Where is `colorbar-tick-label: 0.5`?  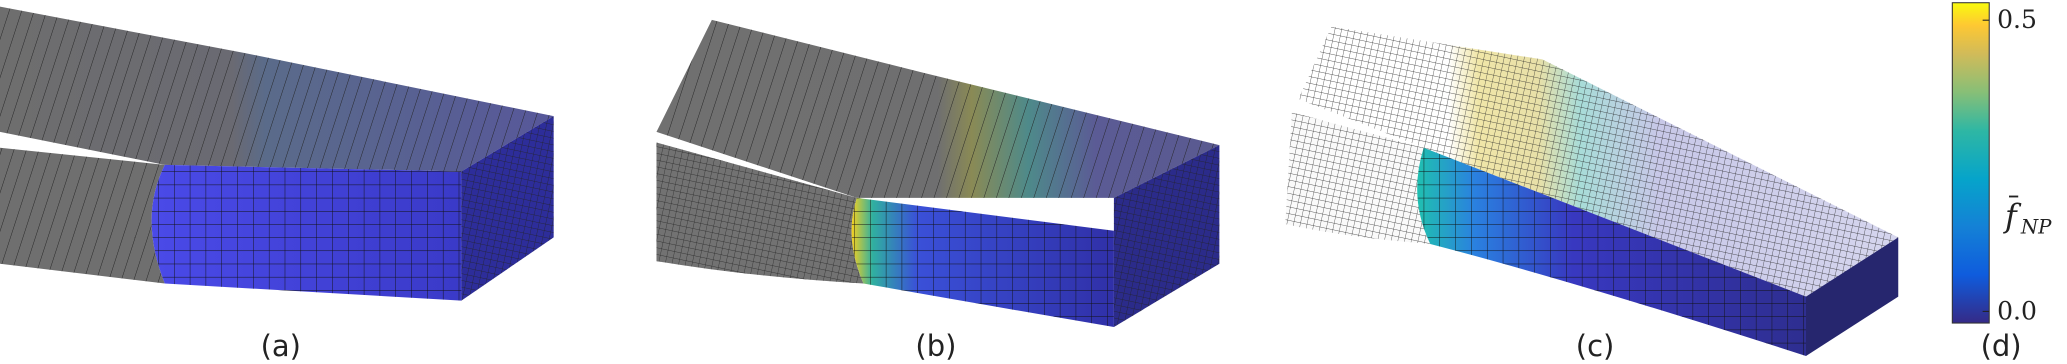 colorbar-tick-label: 0.5 is located at coordinates (2017, 19).